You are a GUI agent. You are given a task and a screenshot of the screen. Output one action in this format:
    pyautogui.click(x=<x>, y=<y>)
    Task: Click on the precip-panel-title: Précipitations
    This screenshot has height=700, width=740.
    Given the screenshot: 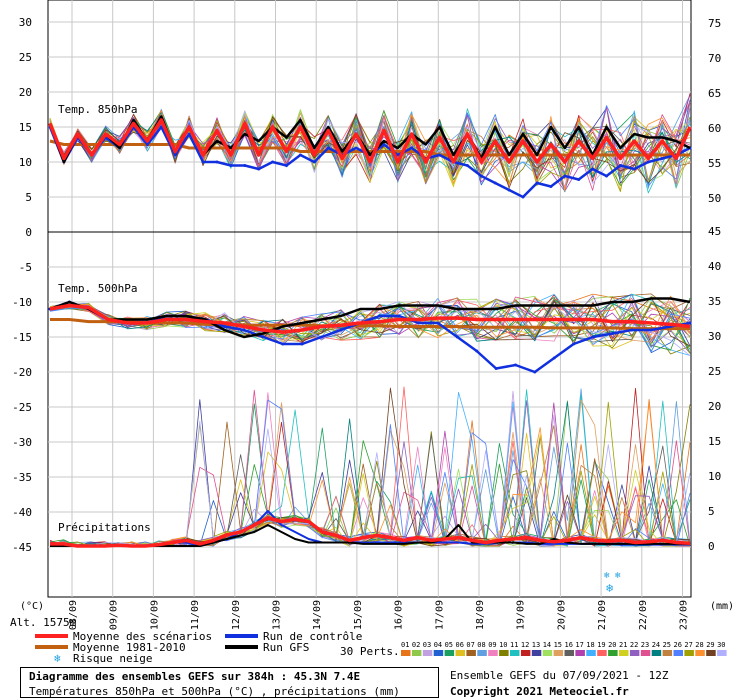 What is the action you would take?
    pyautogui.click(x=104, y=527)
    